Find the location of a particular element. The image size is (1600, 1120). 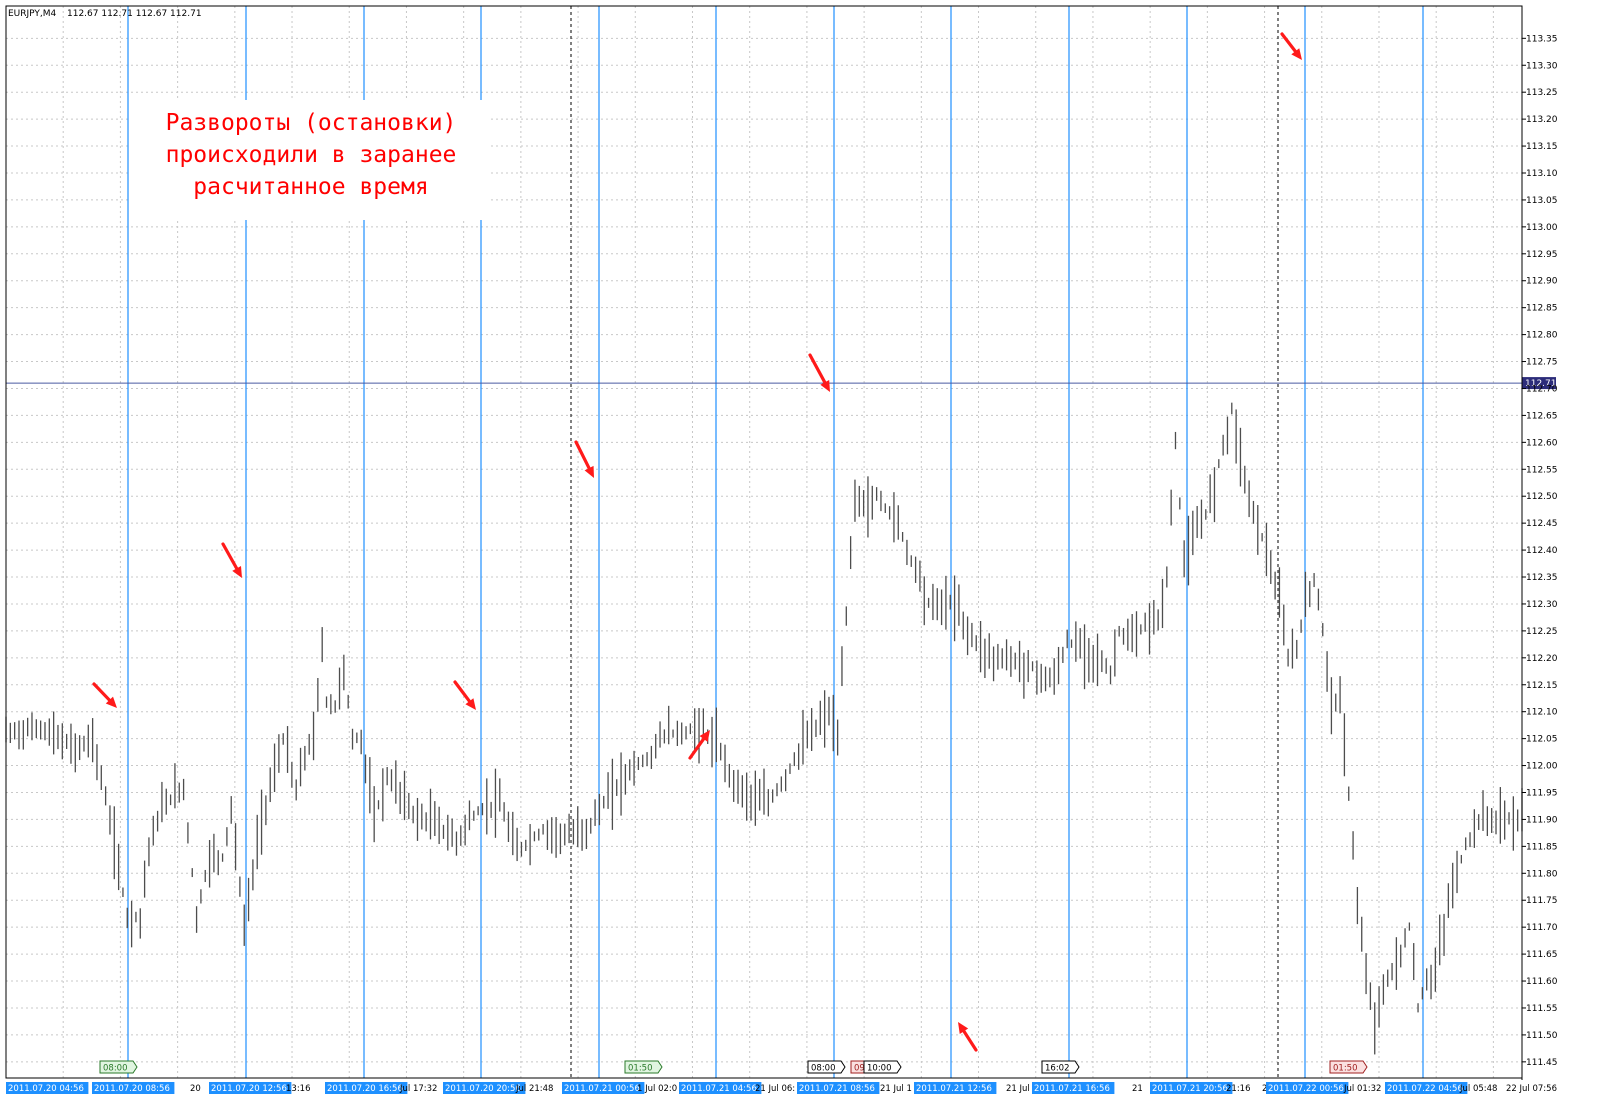

x-time-label: 2011.07.21 12:56 is located at coordinates (954, 1089).